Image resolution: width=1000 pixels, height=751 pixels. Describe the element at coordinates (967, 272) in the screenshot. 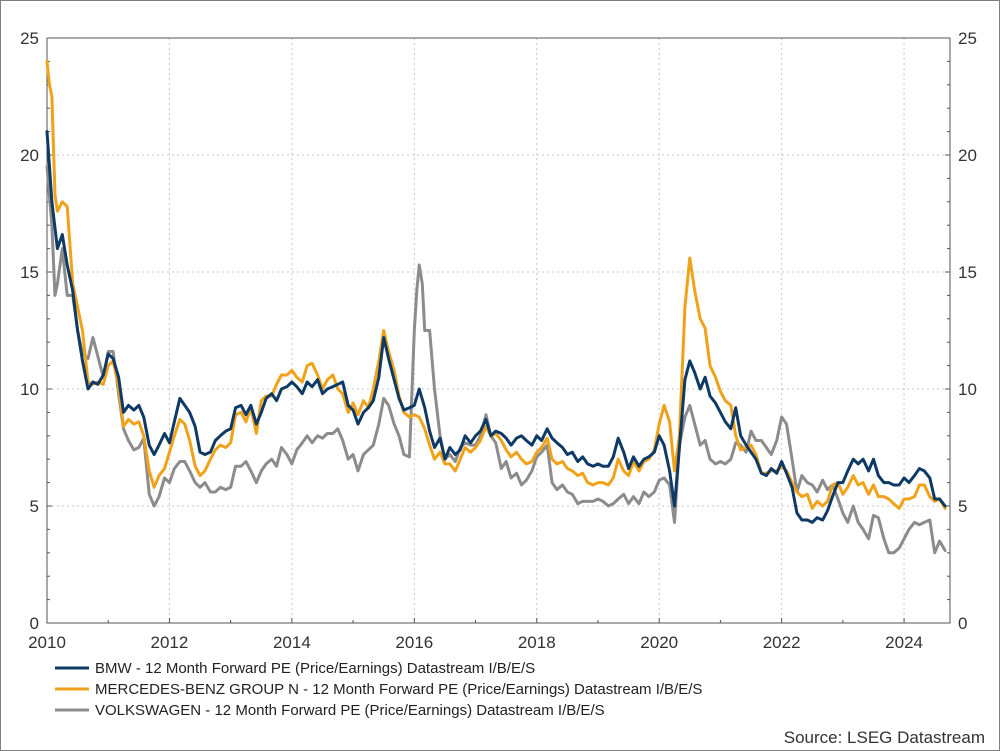

I see `y-tick-label-right: 15` at that location.